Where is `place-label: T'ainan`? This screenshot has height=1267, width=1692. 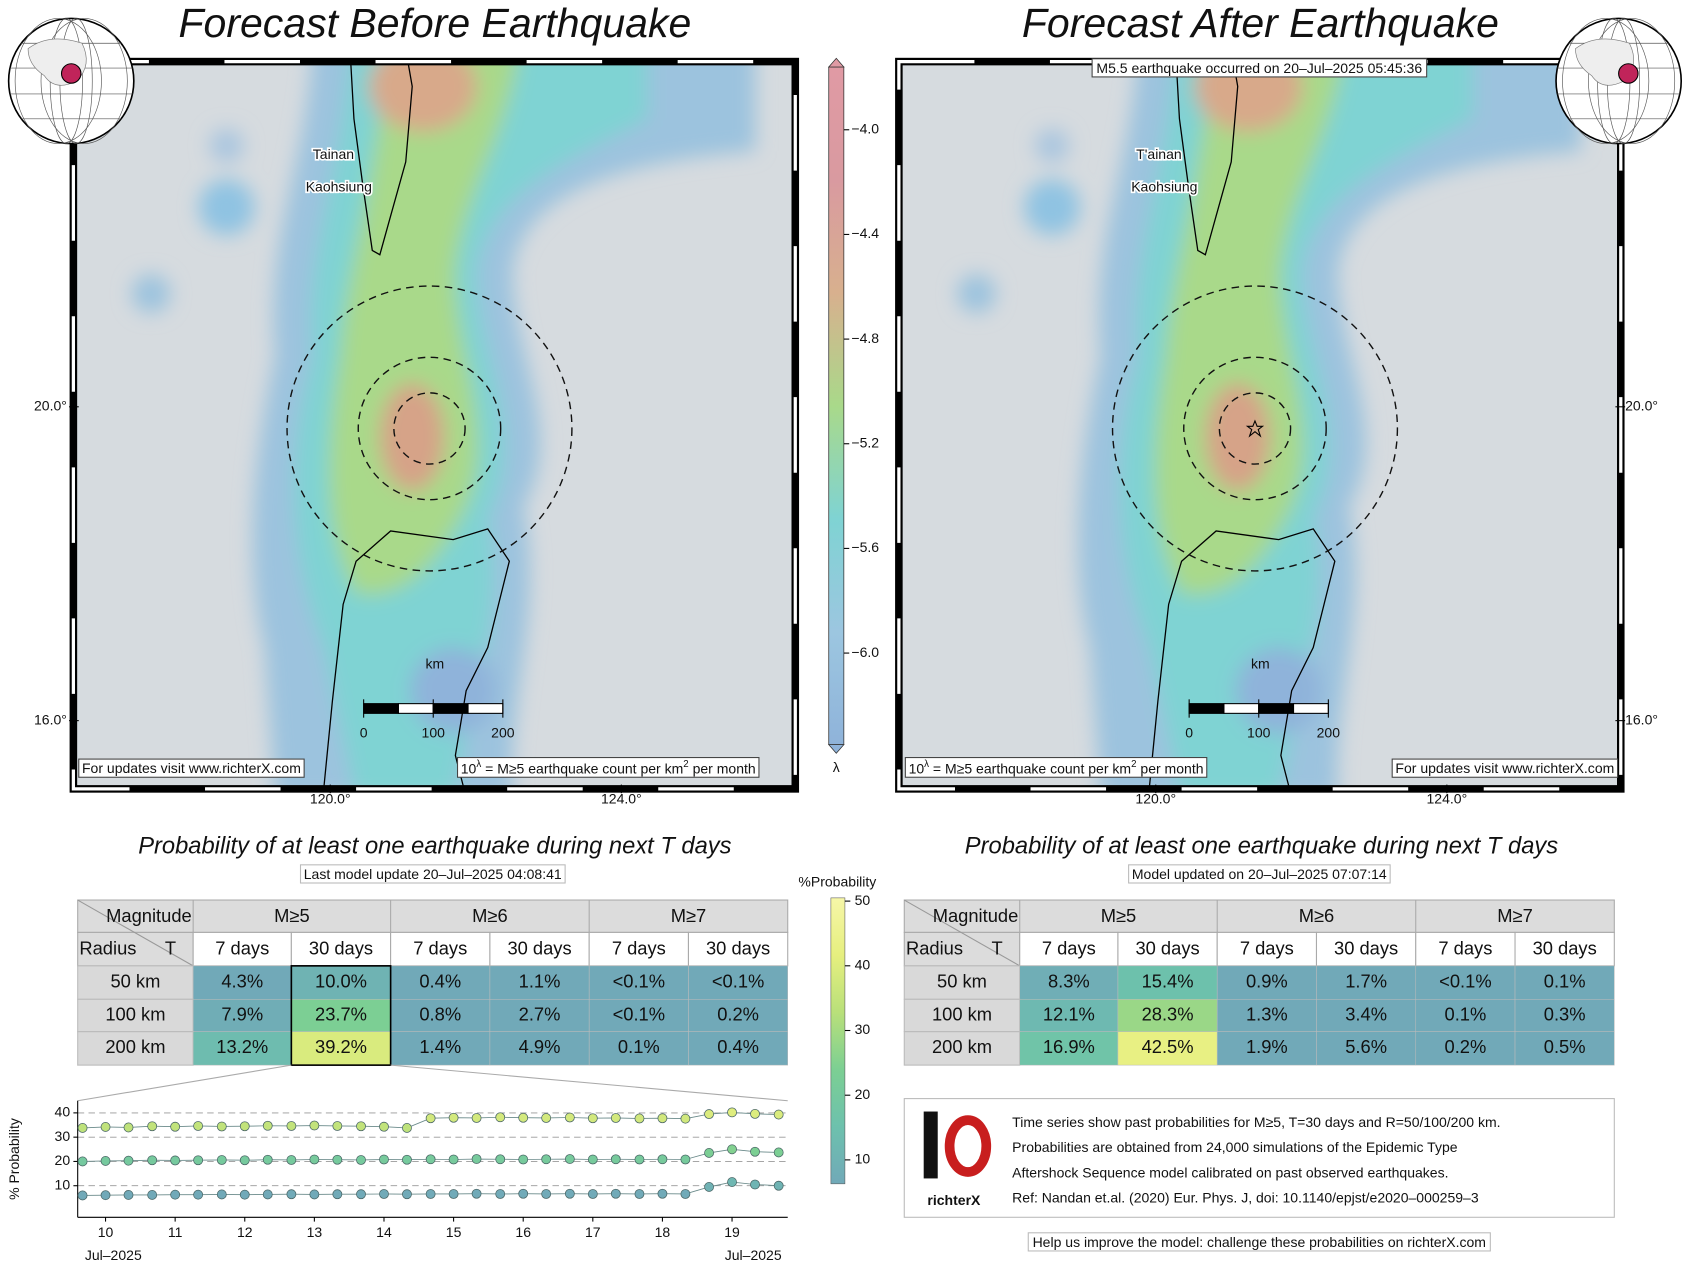
place-label: T'ainan is located at coordinates (1159, 154).